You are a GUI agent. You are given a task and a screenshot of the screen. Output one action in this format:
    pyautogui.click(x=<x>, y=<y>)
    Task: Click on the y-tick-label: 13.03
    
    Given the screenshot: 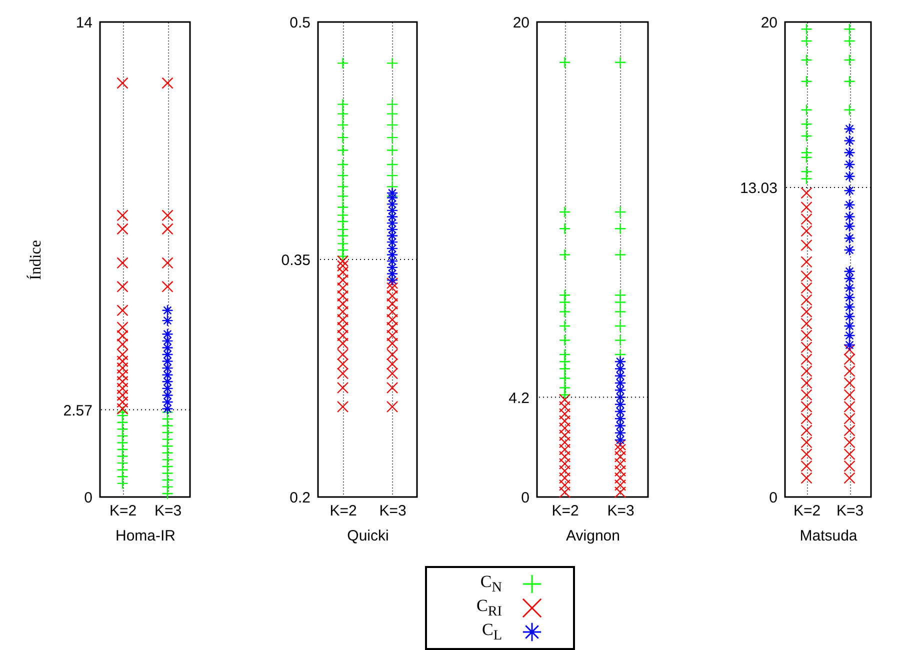 What is the action you would take?
    pyautogui.click(x=759, y=189)
    